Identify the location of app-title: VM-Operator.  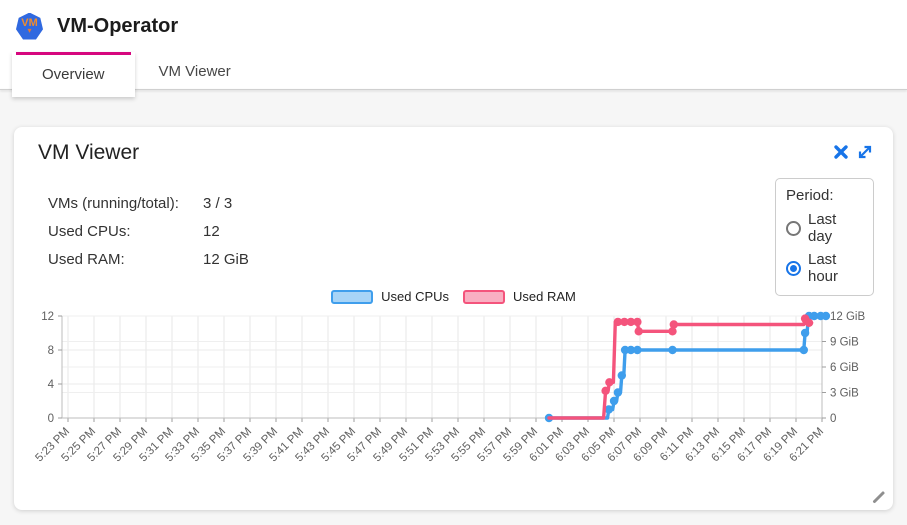
(118, 25).